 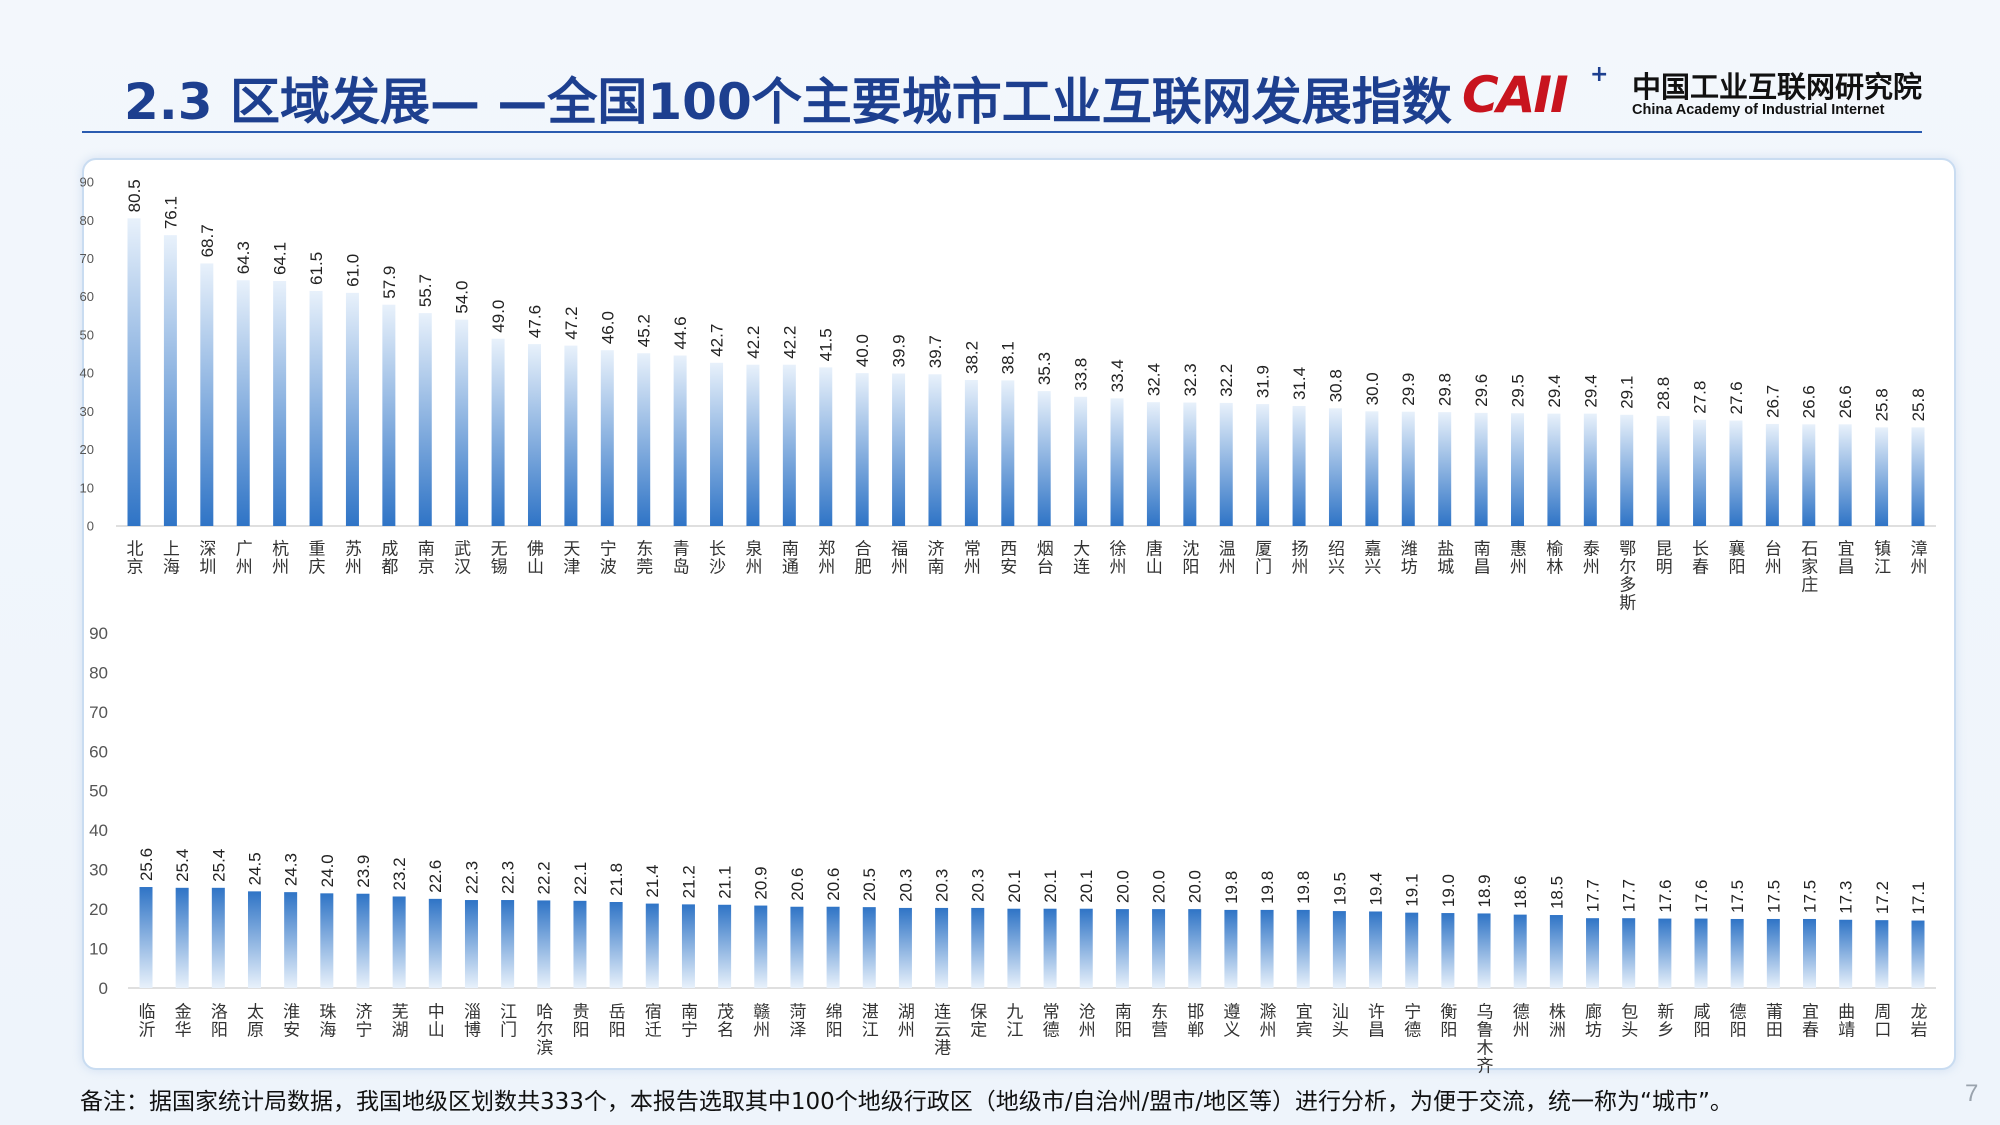 What do you see at coordinates (1412, 890) in the screenshot?
I see `chart2-value-label-35: 19.1` at bounding box center [1412, 890].